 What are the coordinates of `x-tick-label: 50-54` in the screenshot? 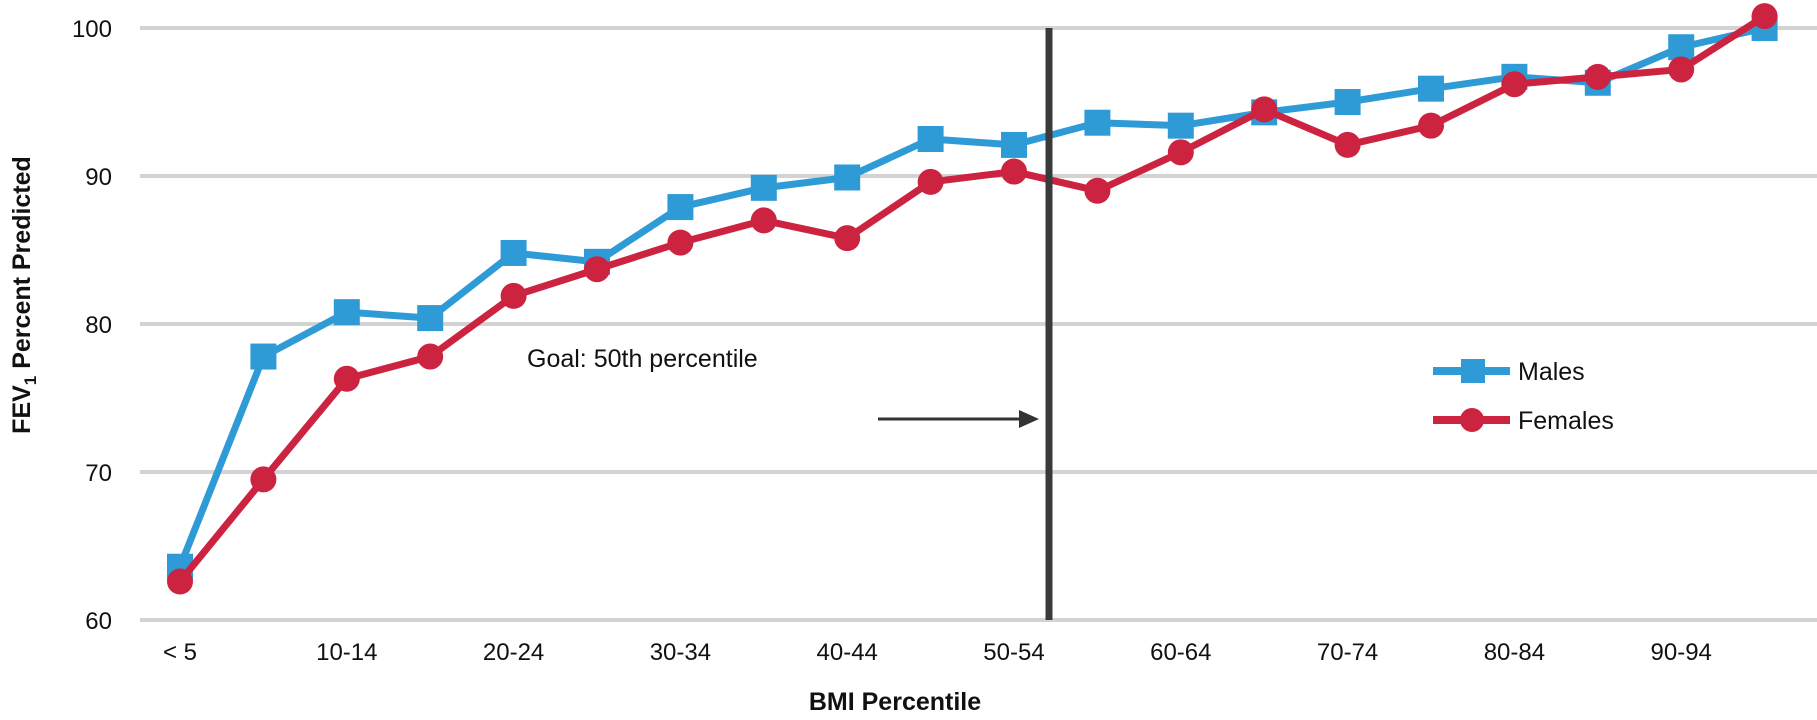 It's located at (1013, 652).